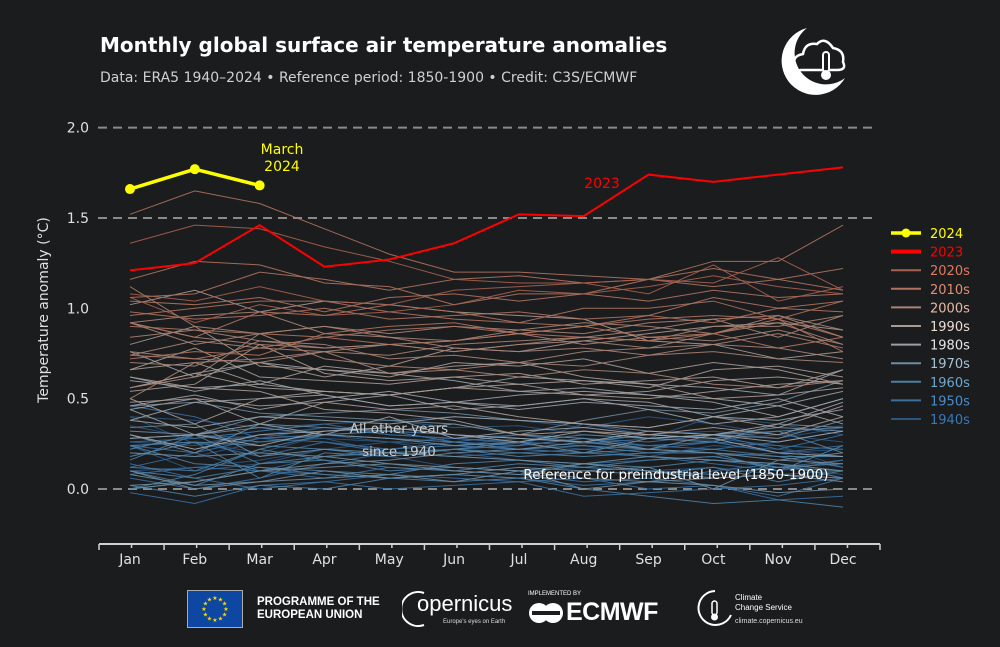  I want to click on year-line-1989, so click(486, 405).